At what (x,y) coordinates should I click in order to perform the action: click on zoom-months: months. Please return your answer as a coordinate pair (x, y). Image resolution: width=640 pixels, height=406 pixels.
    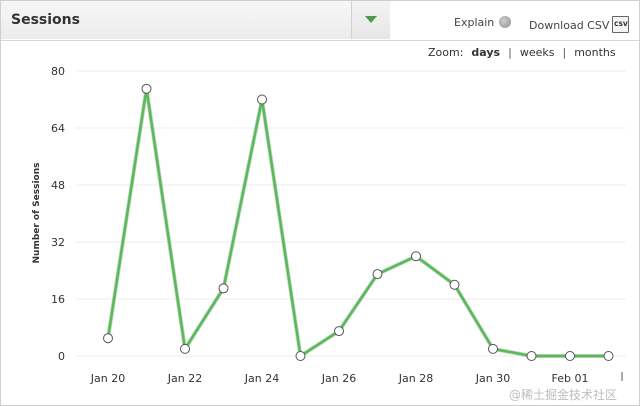
    Looking at the image, I should click on (595, 52).